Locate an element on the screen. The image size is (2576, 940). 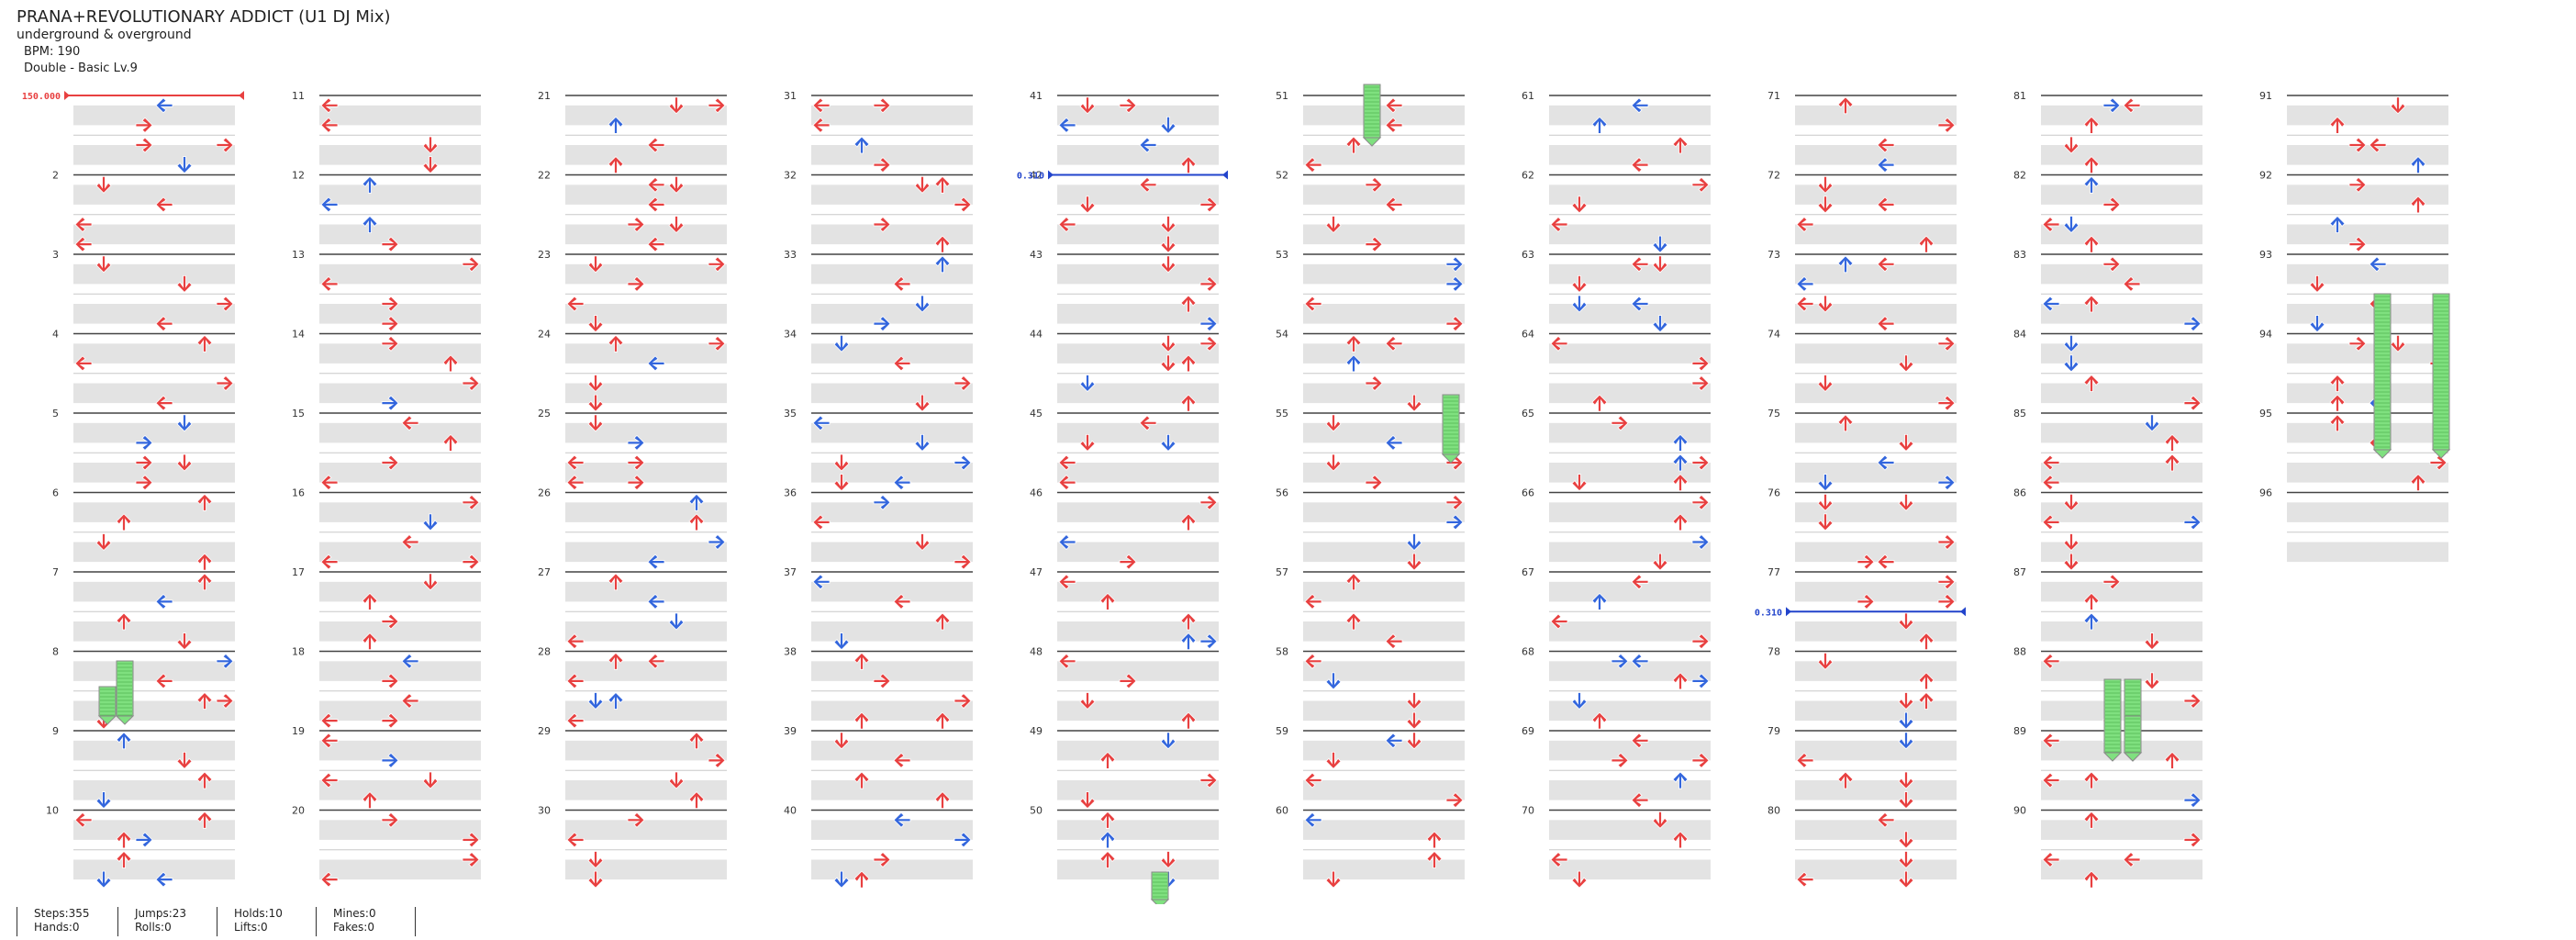
measure-number: 86 is located at coordinates (2020, 493).